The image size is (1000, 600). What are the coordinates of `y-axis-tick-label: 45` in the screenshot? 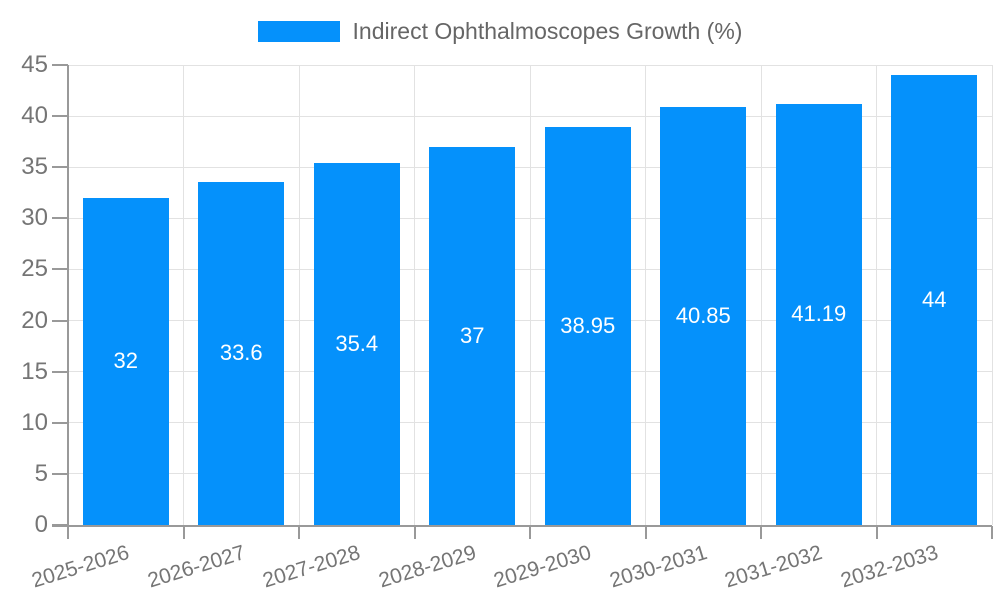 It's located at (34, 64).